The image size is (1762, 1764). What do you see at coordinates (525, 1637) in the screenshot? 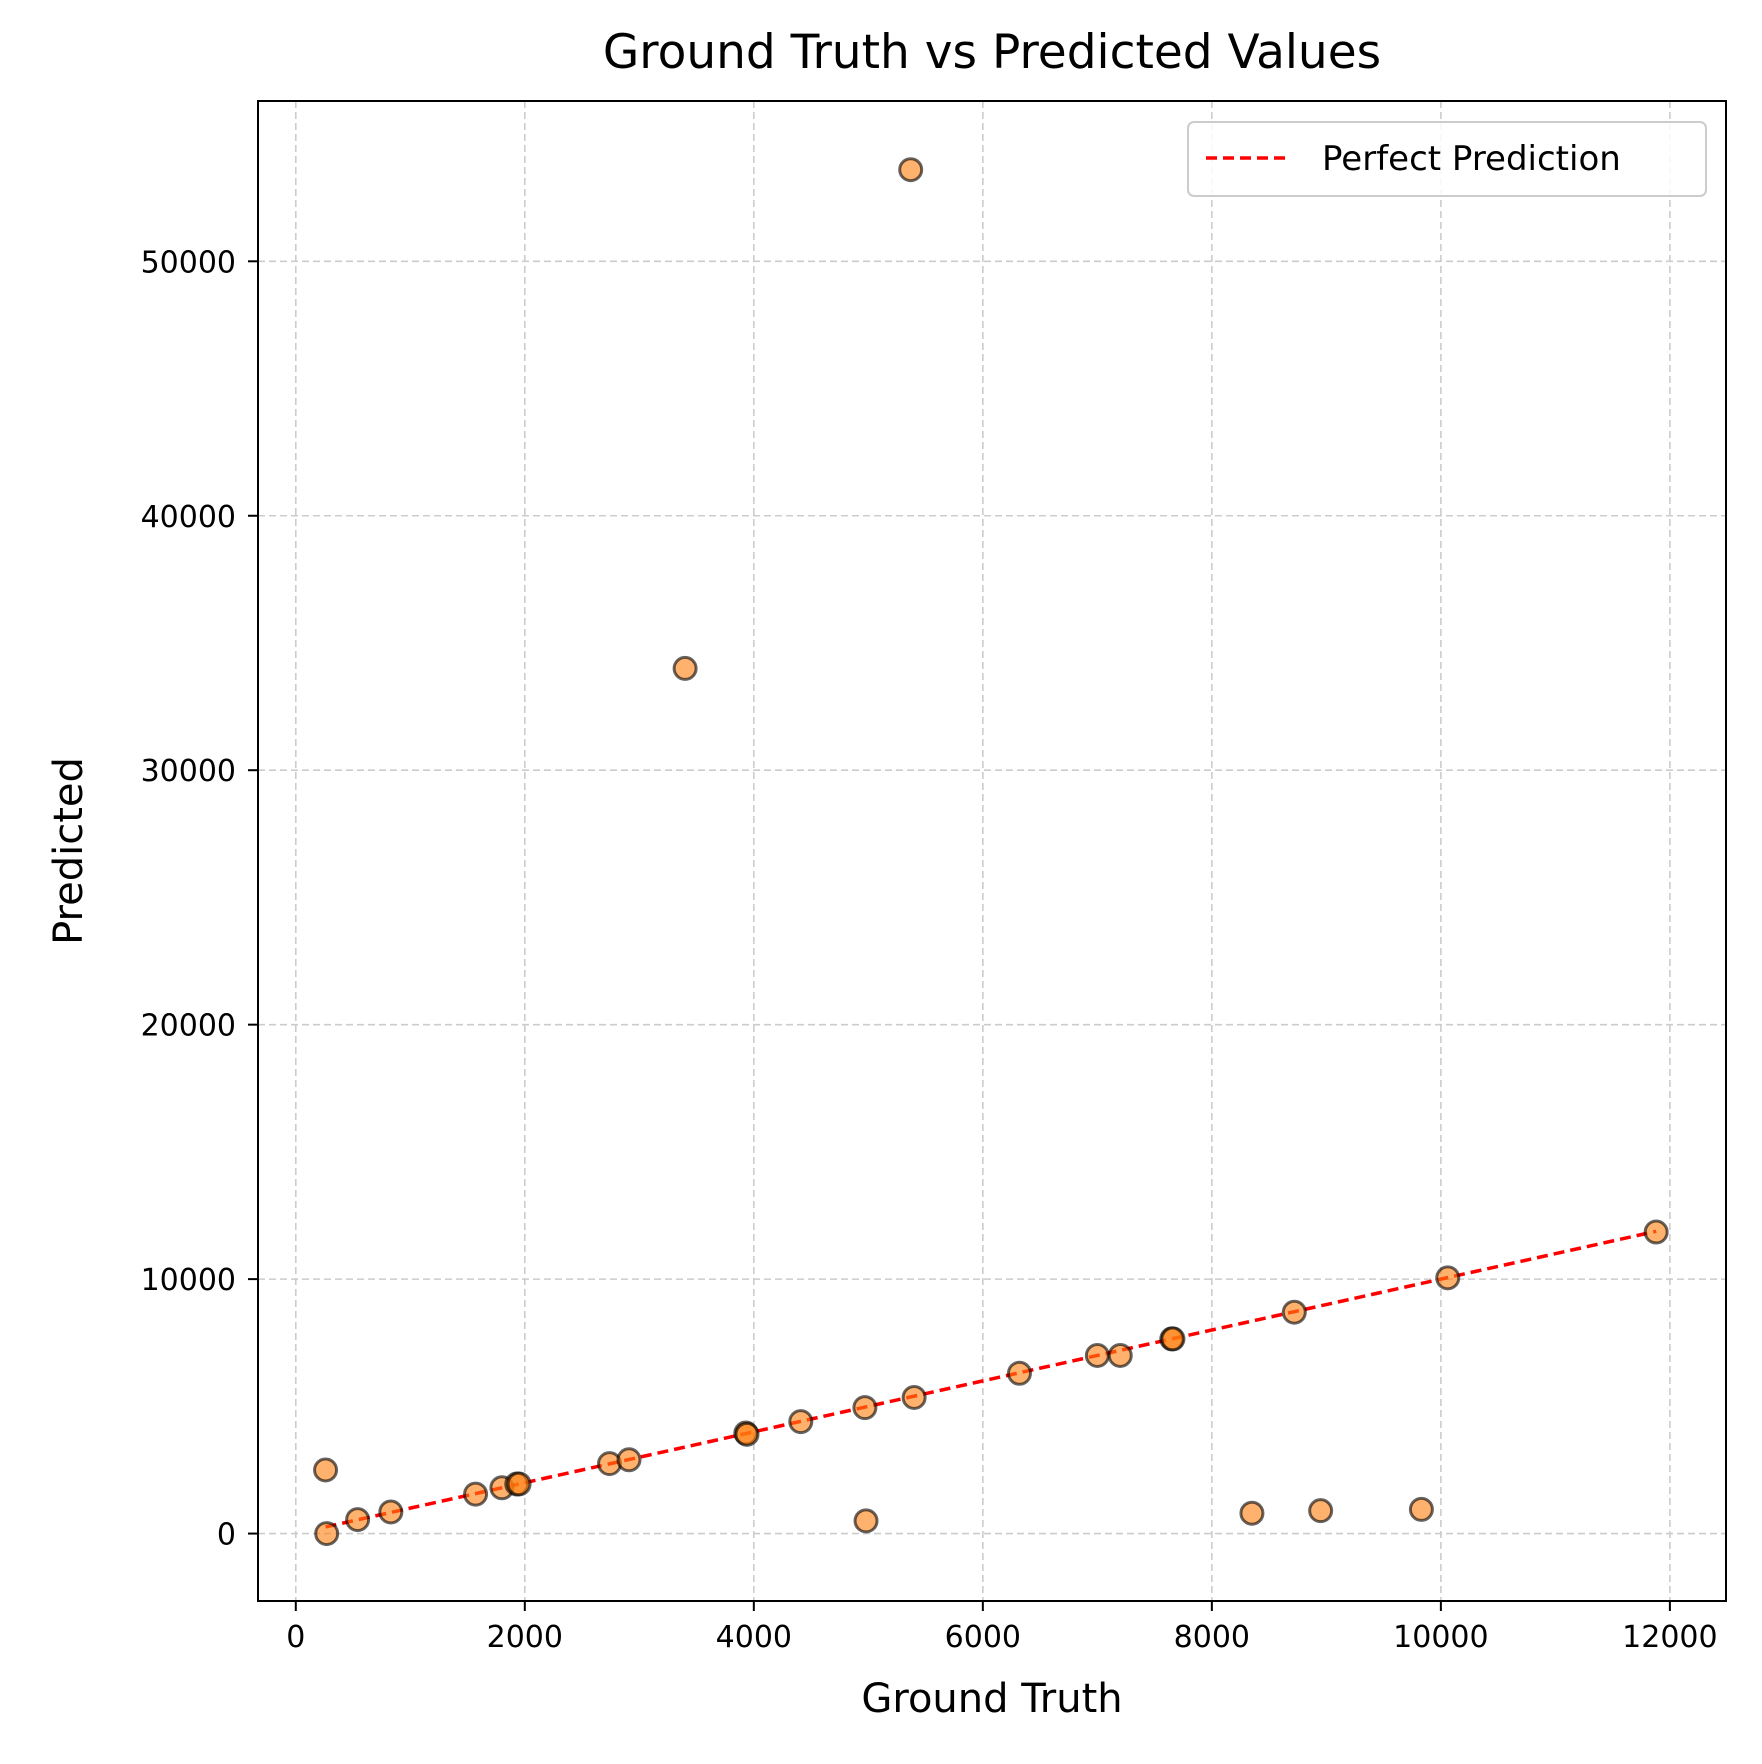
I see `x-tick-label: 2000` at bounding box center [525, 1637].